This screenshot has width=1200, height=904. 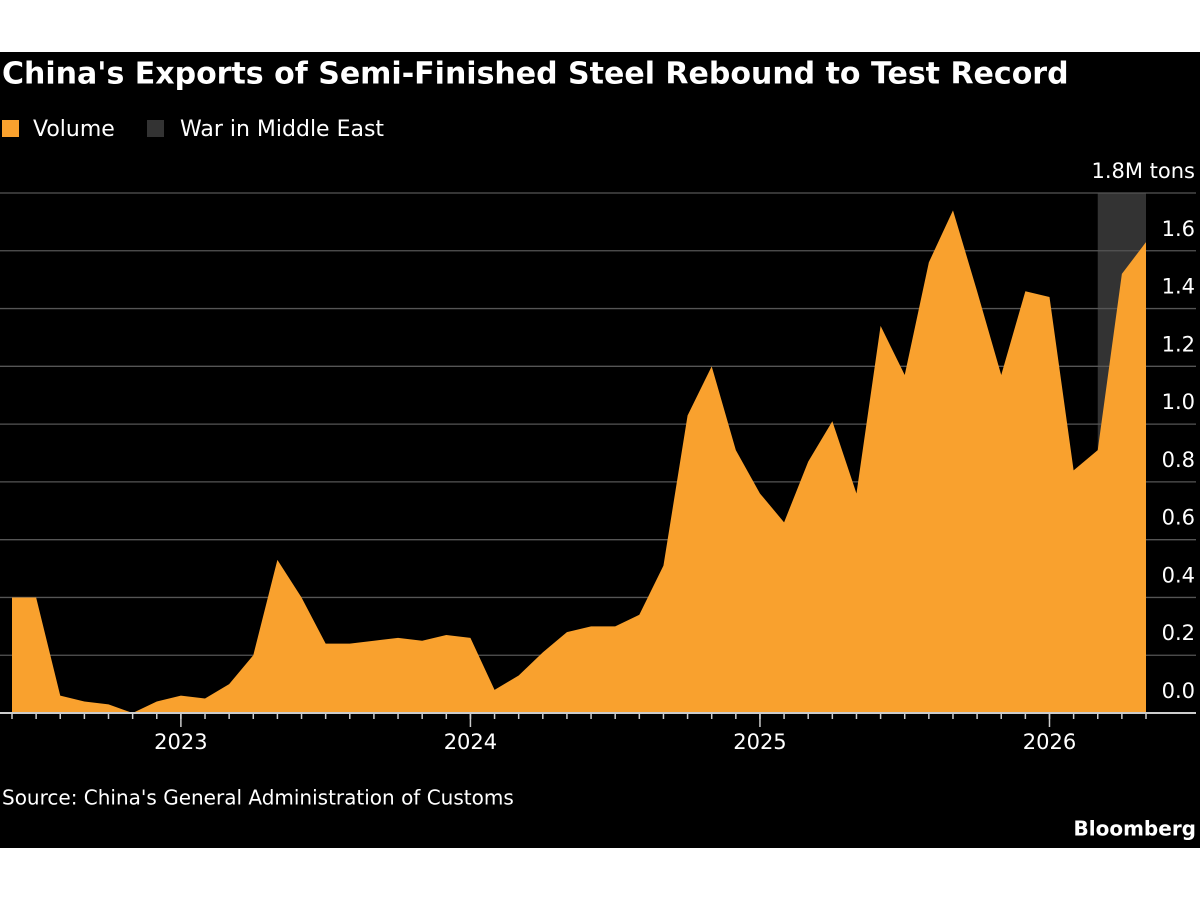 What do you see at coordinates (282, 129) in the screenshot?
I see `legend-label: War in Middle East` at bounding box center [282, 129].